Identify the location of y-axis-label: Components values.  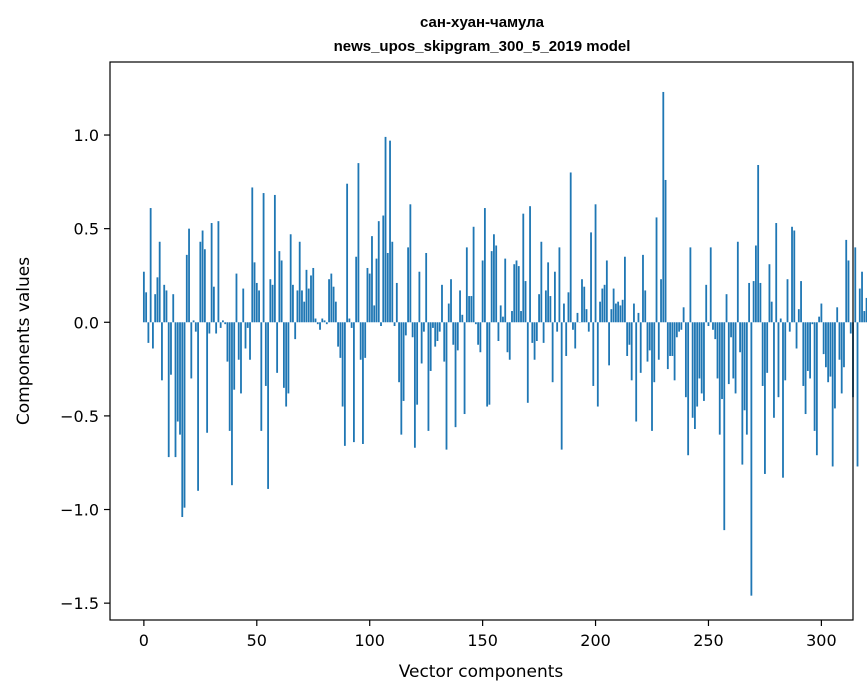
(24, 341).